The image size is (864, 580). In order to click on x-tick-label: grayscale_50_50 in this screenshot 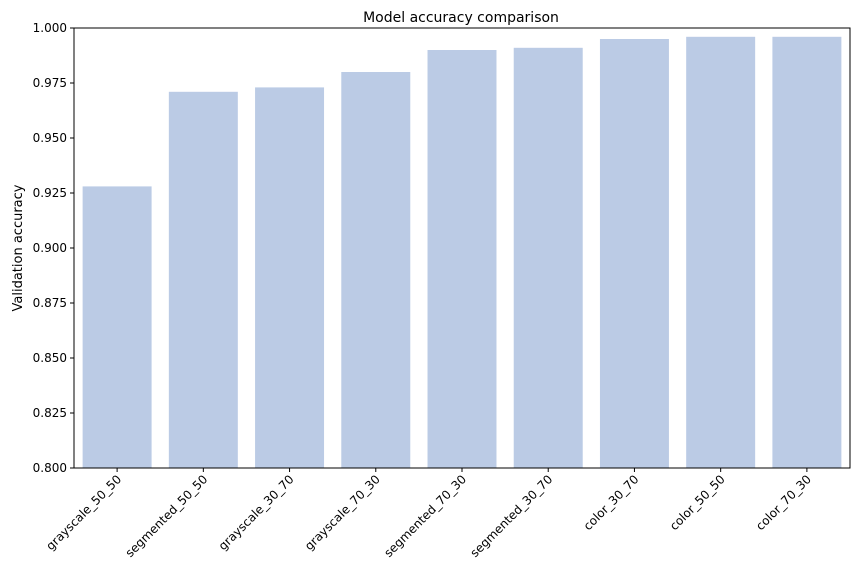, I will do `click(83, 512)`.